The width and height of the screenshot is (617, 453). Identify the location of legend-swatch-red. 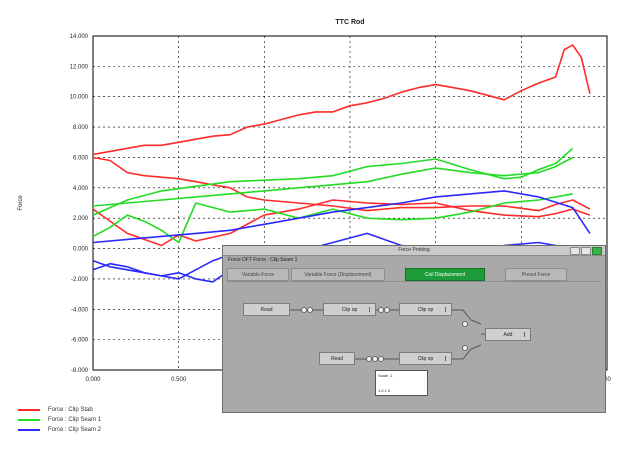
(29, 410).